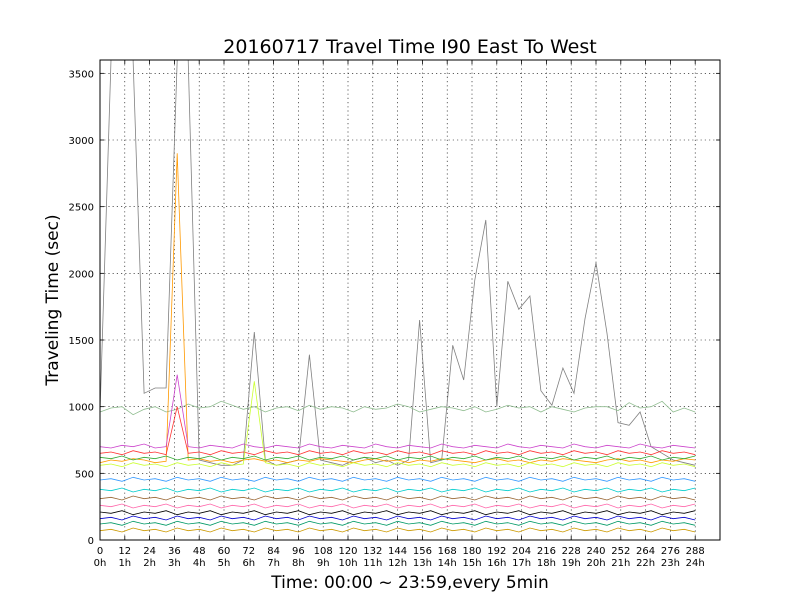 The width and height of the screenshot is (800, 600). I want to click on y-tick-label: 2500, so click(81, 208).